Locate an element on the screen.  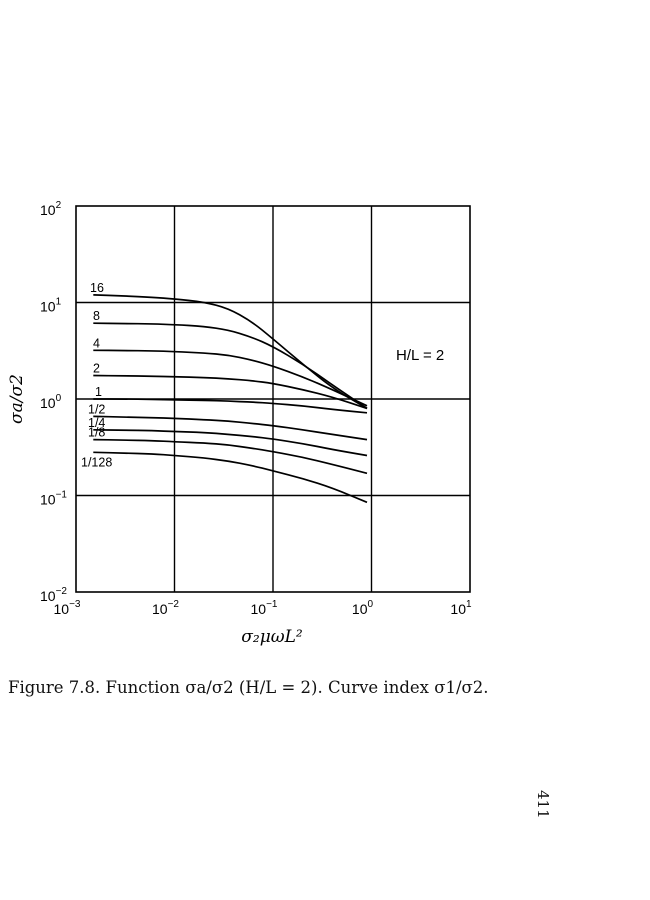
y-tick-label: 10⁰ is located at coordinates (51, 402).